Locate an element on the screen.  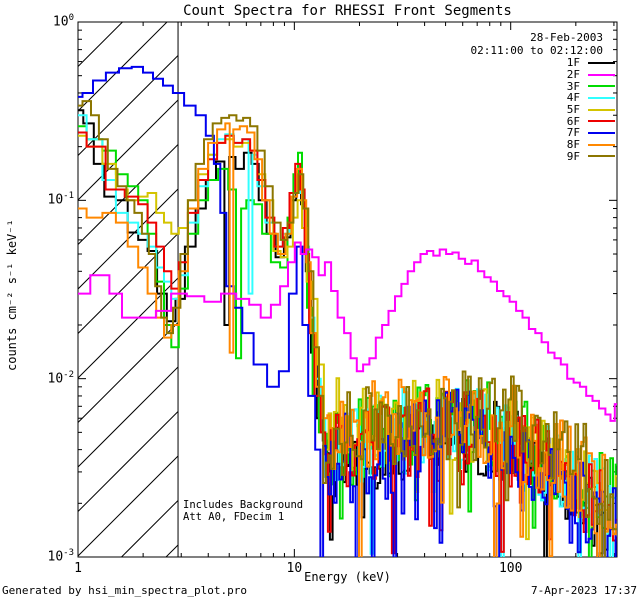
legend-label: 1F is located at coordinates (573, 63).